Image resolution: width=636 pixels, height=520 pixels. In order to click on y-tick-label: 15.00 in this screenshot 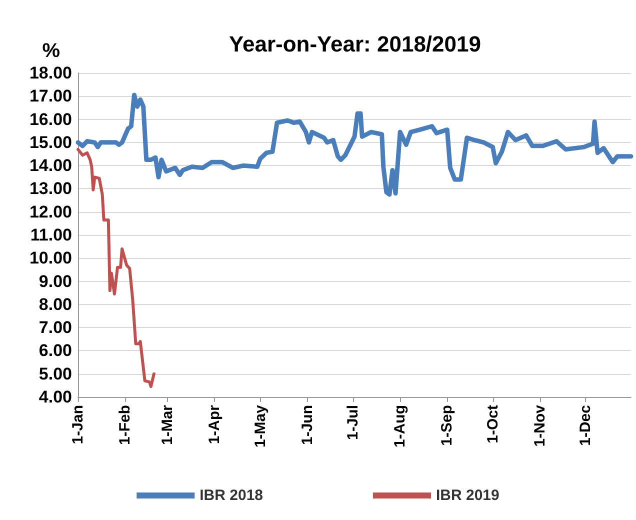, I will do `click(50, 142)`.